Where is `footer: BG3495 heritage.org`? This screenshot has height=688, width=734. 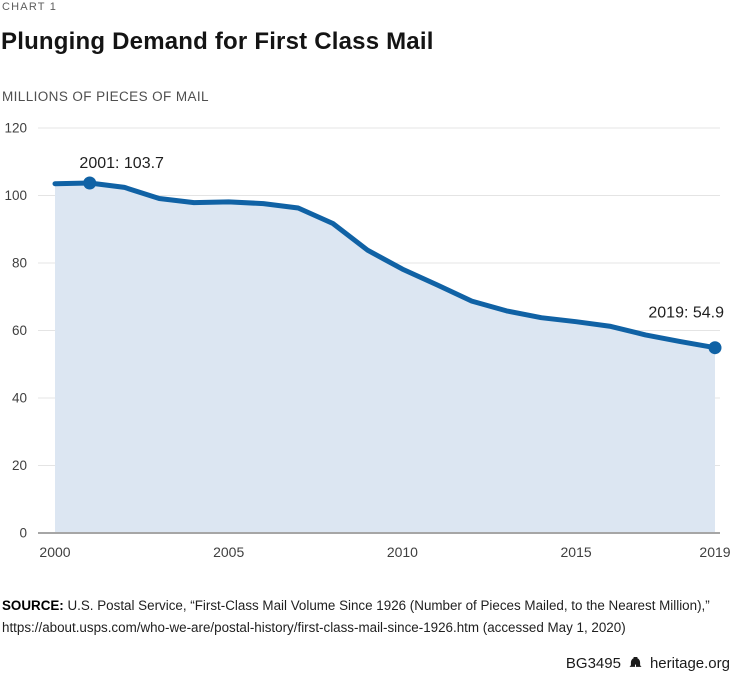 footer: BG3495 heritage.org is located at coordinates (648, 663).